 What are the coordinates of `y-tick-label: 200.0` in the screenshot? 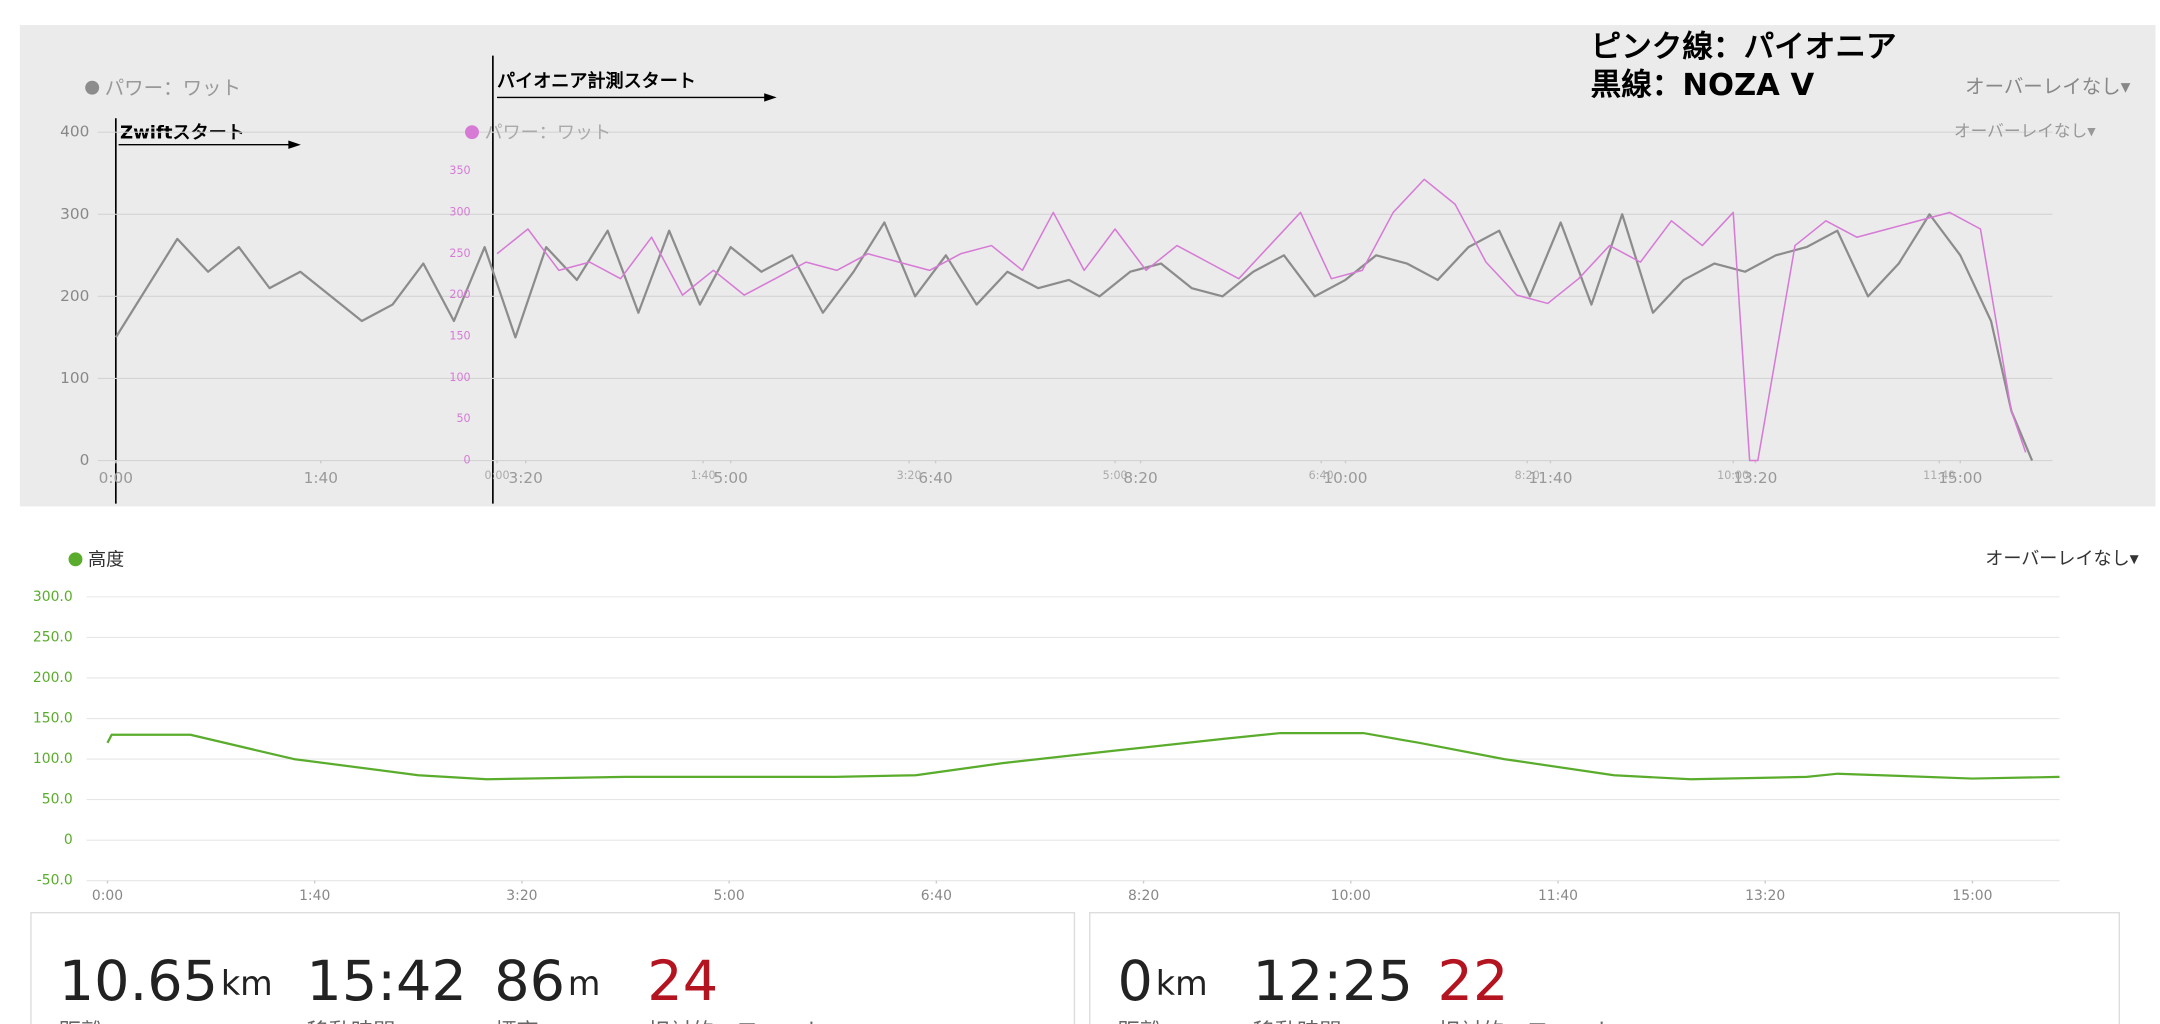 It's located at (53, 678).